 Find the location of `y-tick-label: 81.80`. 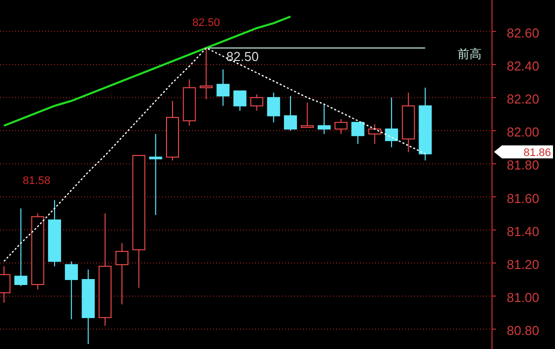

y-tick-label: 81.80 is located at coordinates (523, 165).